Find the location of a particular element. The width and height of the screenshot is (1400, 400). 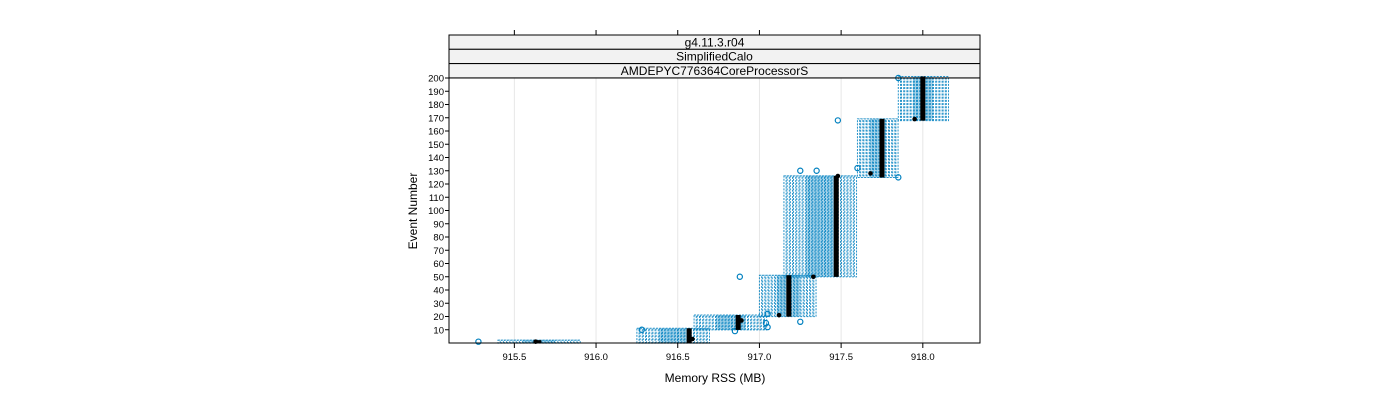

x-tick-label: 917.5 is located at coordinates (841, 357).